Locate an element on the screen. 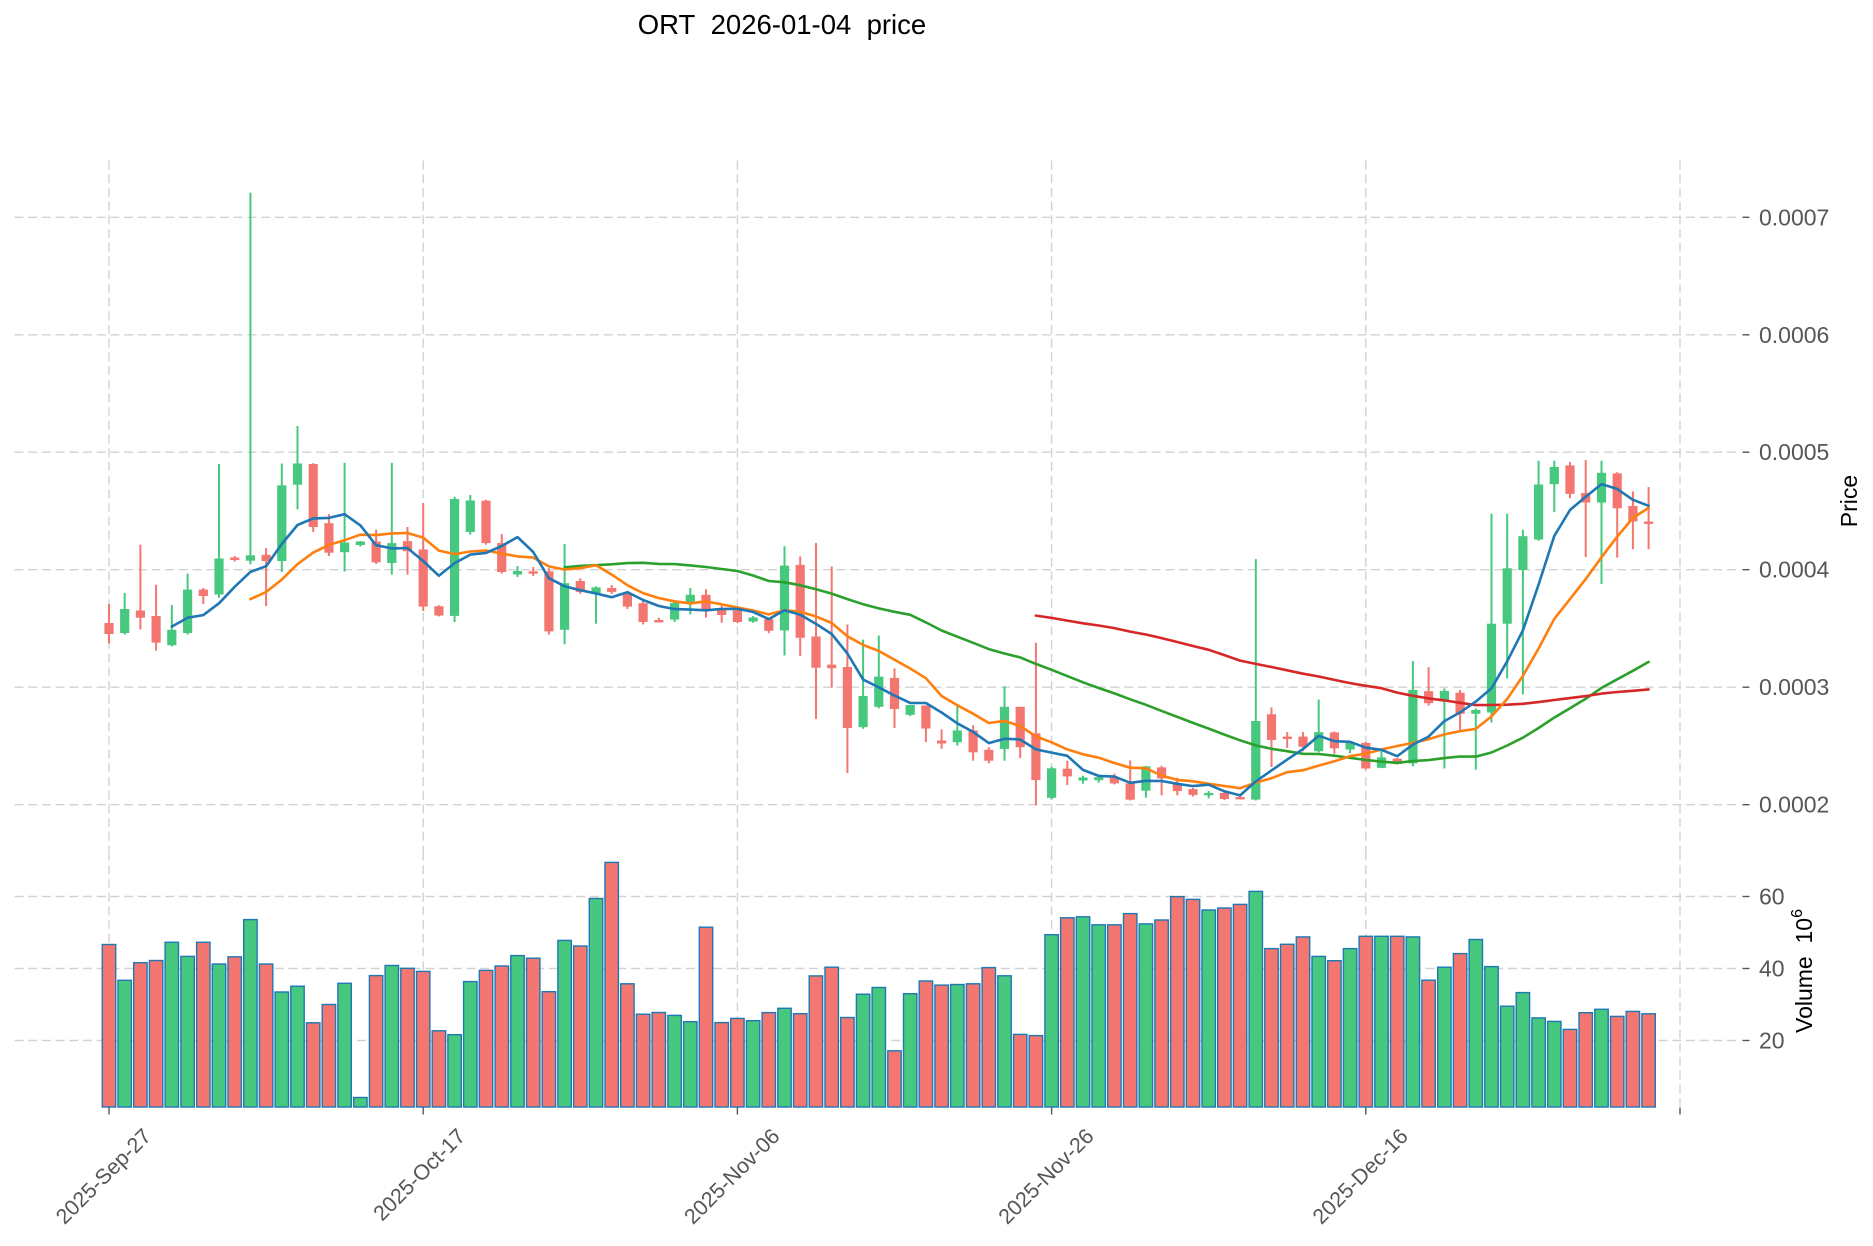  svg-text: Volume 106 is located at coordinates (1803, 971).